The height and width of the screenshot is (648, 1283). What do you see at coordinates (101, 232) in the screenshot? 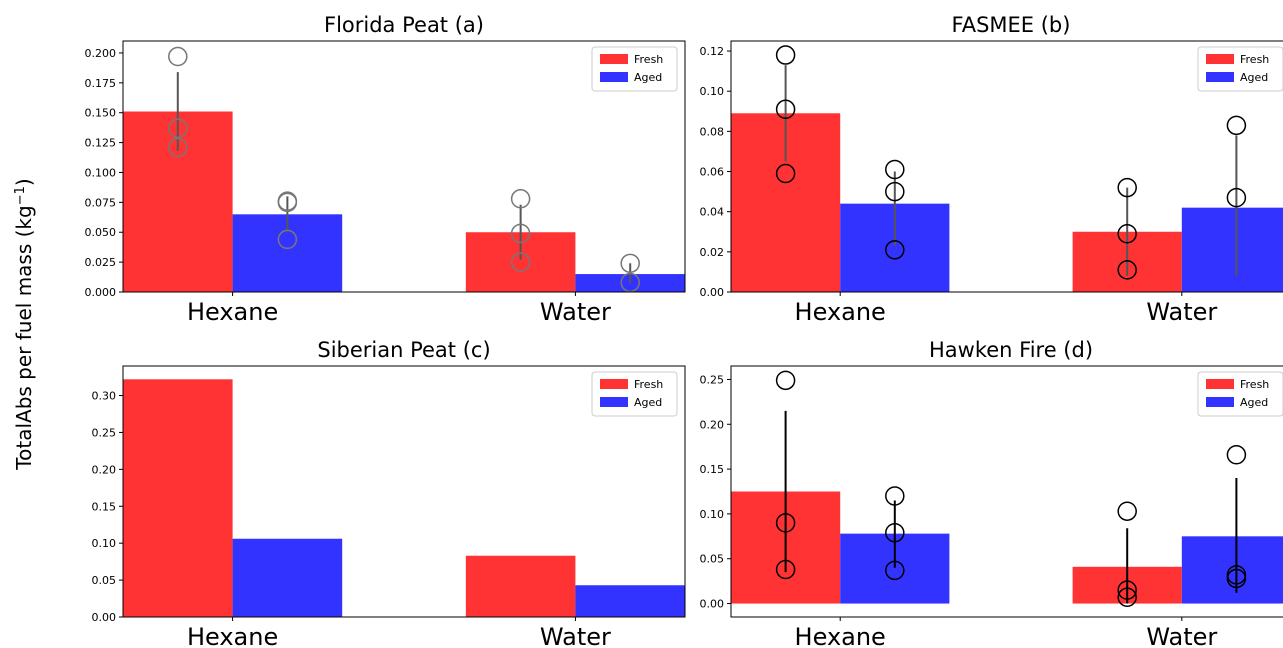
I see `y-tick-label: 0.050` at bounding box center [101, 232].